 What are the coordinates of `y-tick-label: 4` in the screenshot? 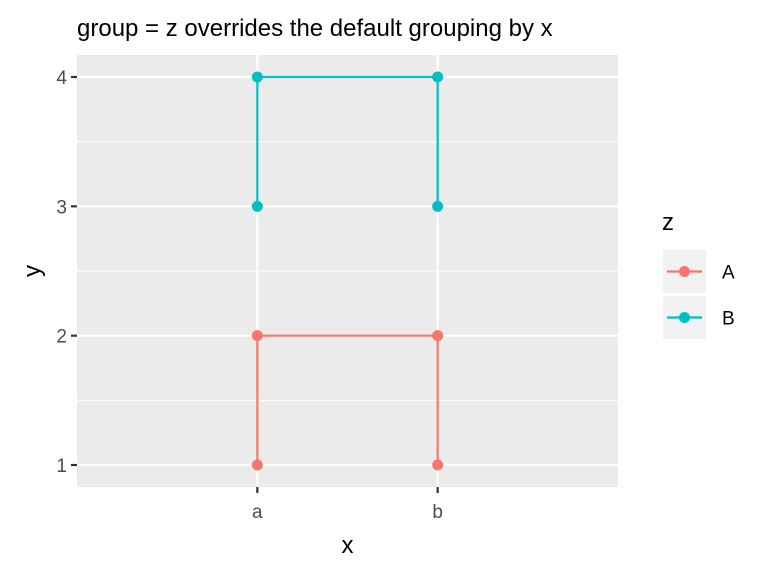 It's located at (61, 78).